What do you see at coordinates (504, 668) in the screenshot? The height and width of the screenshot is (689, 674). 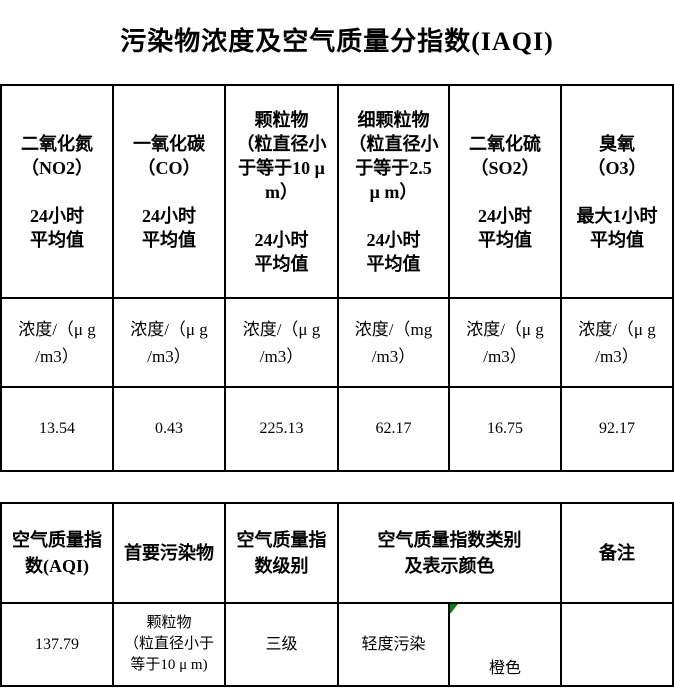 I see `color-label: 橙色` at bounding box center [504, 668].